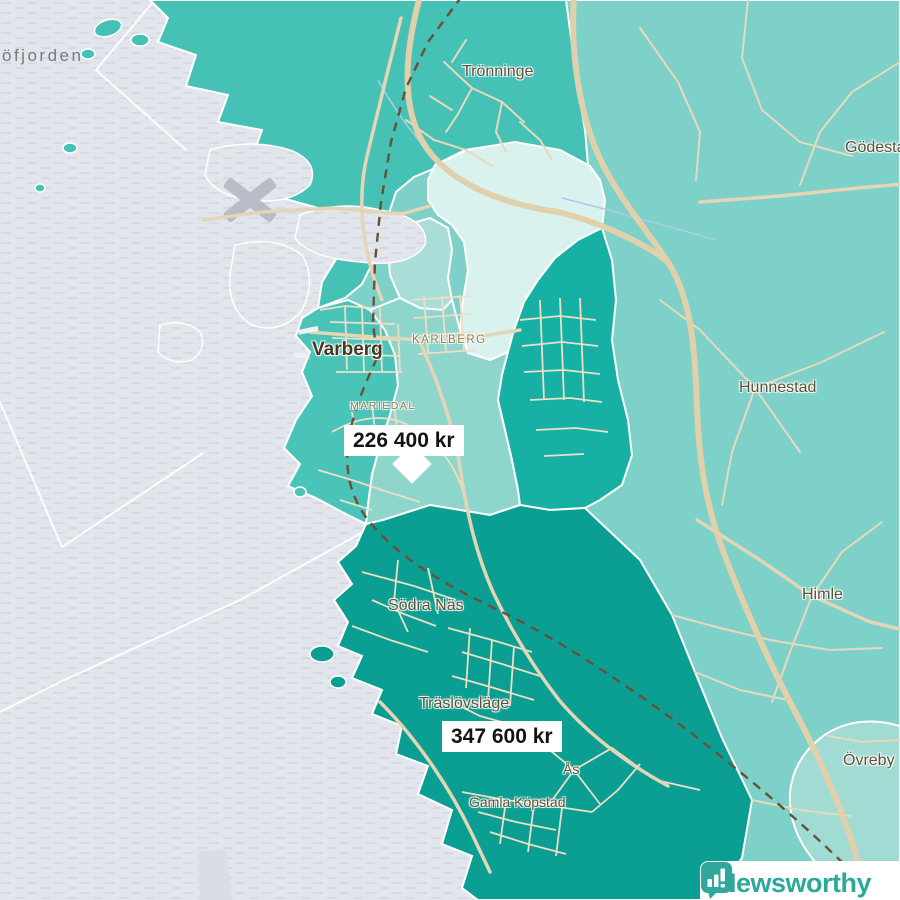 This screenshot has width=900, height=900. I want to click on place-label-as: Ås, so click(571, 769).